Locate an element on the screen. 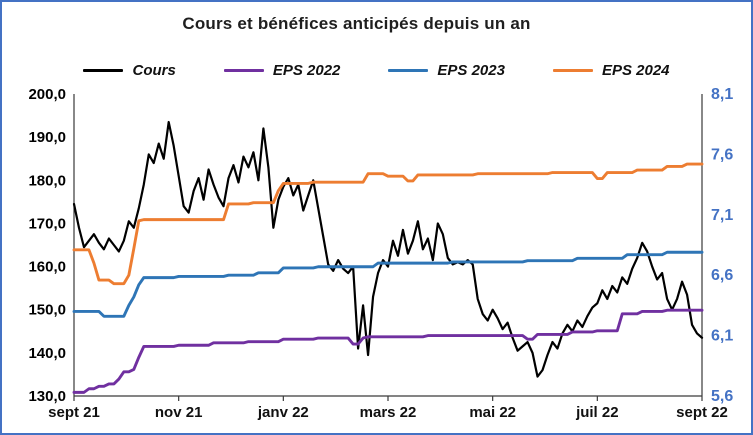 Image resolution: width=753 pixels, height=435 pixels. x-axis-tick-label: juil 22 is located at coordinates (597, 412).